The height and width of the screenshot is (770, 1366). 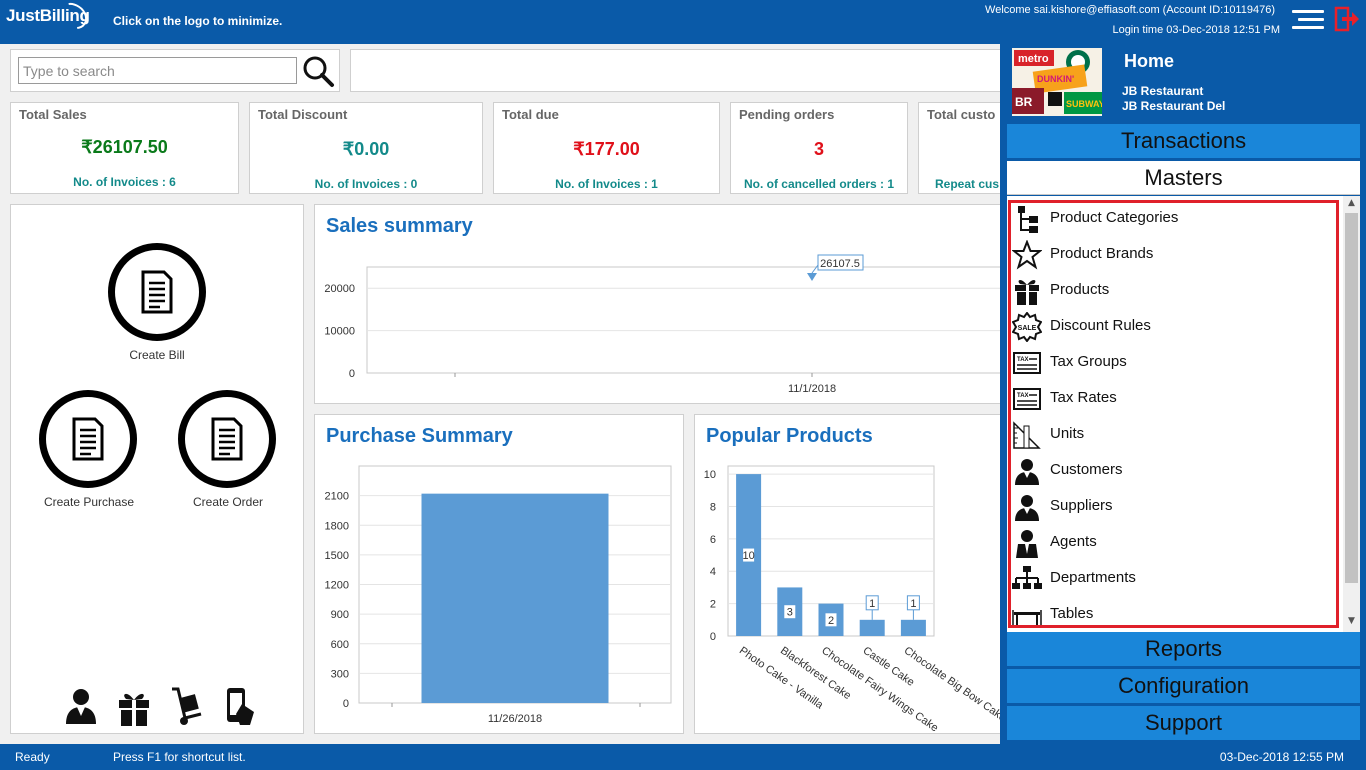 I want to click on document-icon, so click(x=88, y=439).